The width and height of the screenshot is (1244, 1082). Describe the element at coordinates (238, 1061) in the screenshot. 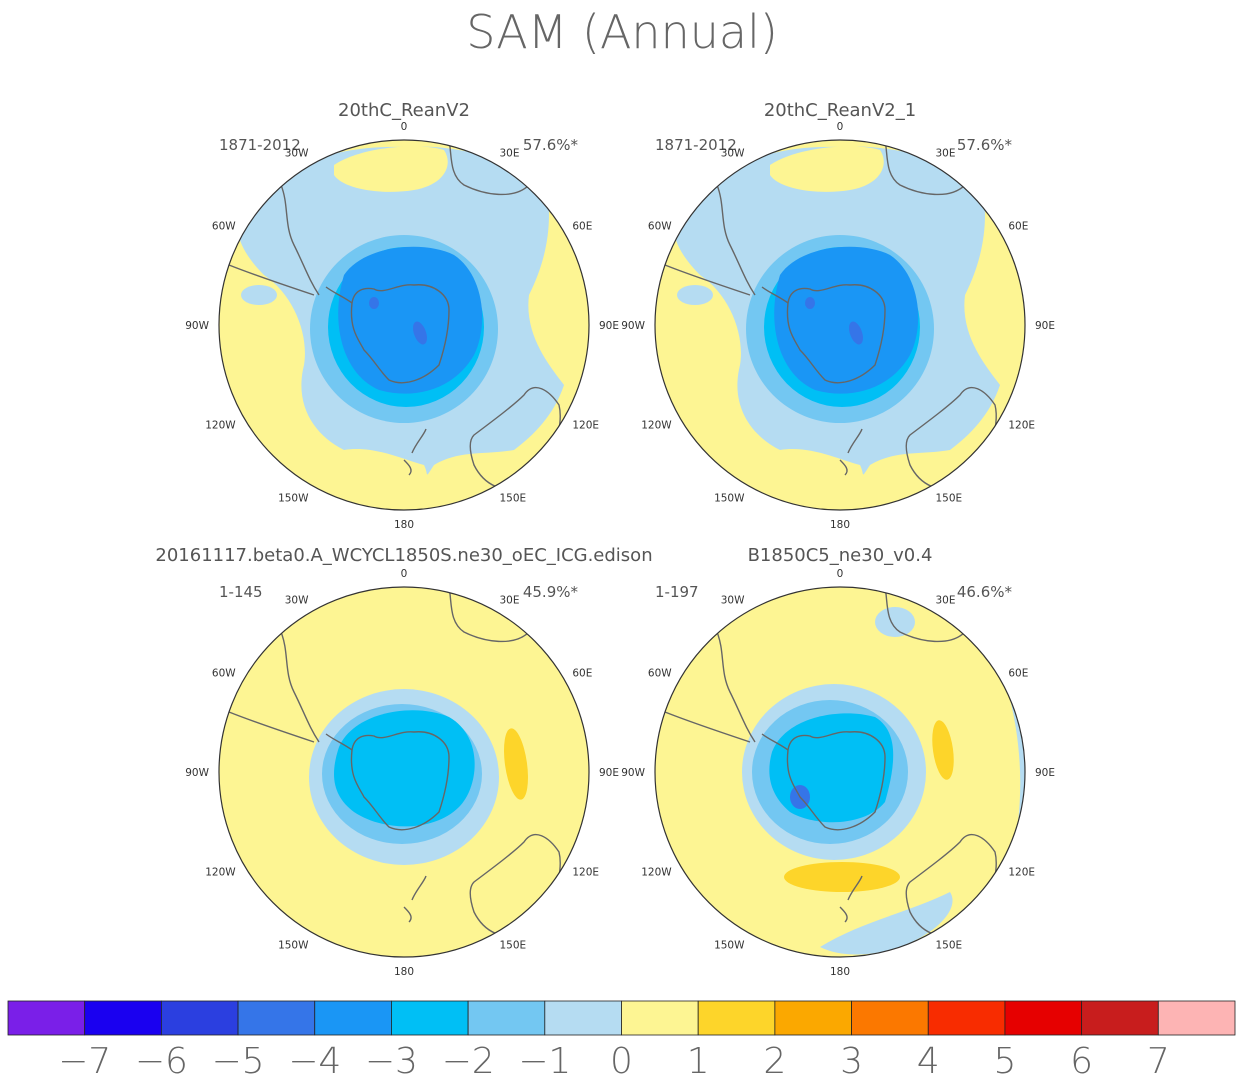

I see `colorbar-label: −5` at that location.